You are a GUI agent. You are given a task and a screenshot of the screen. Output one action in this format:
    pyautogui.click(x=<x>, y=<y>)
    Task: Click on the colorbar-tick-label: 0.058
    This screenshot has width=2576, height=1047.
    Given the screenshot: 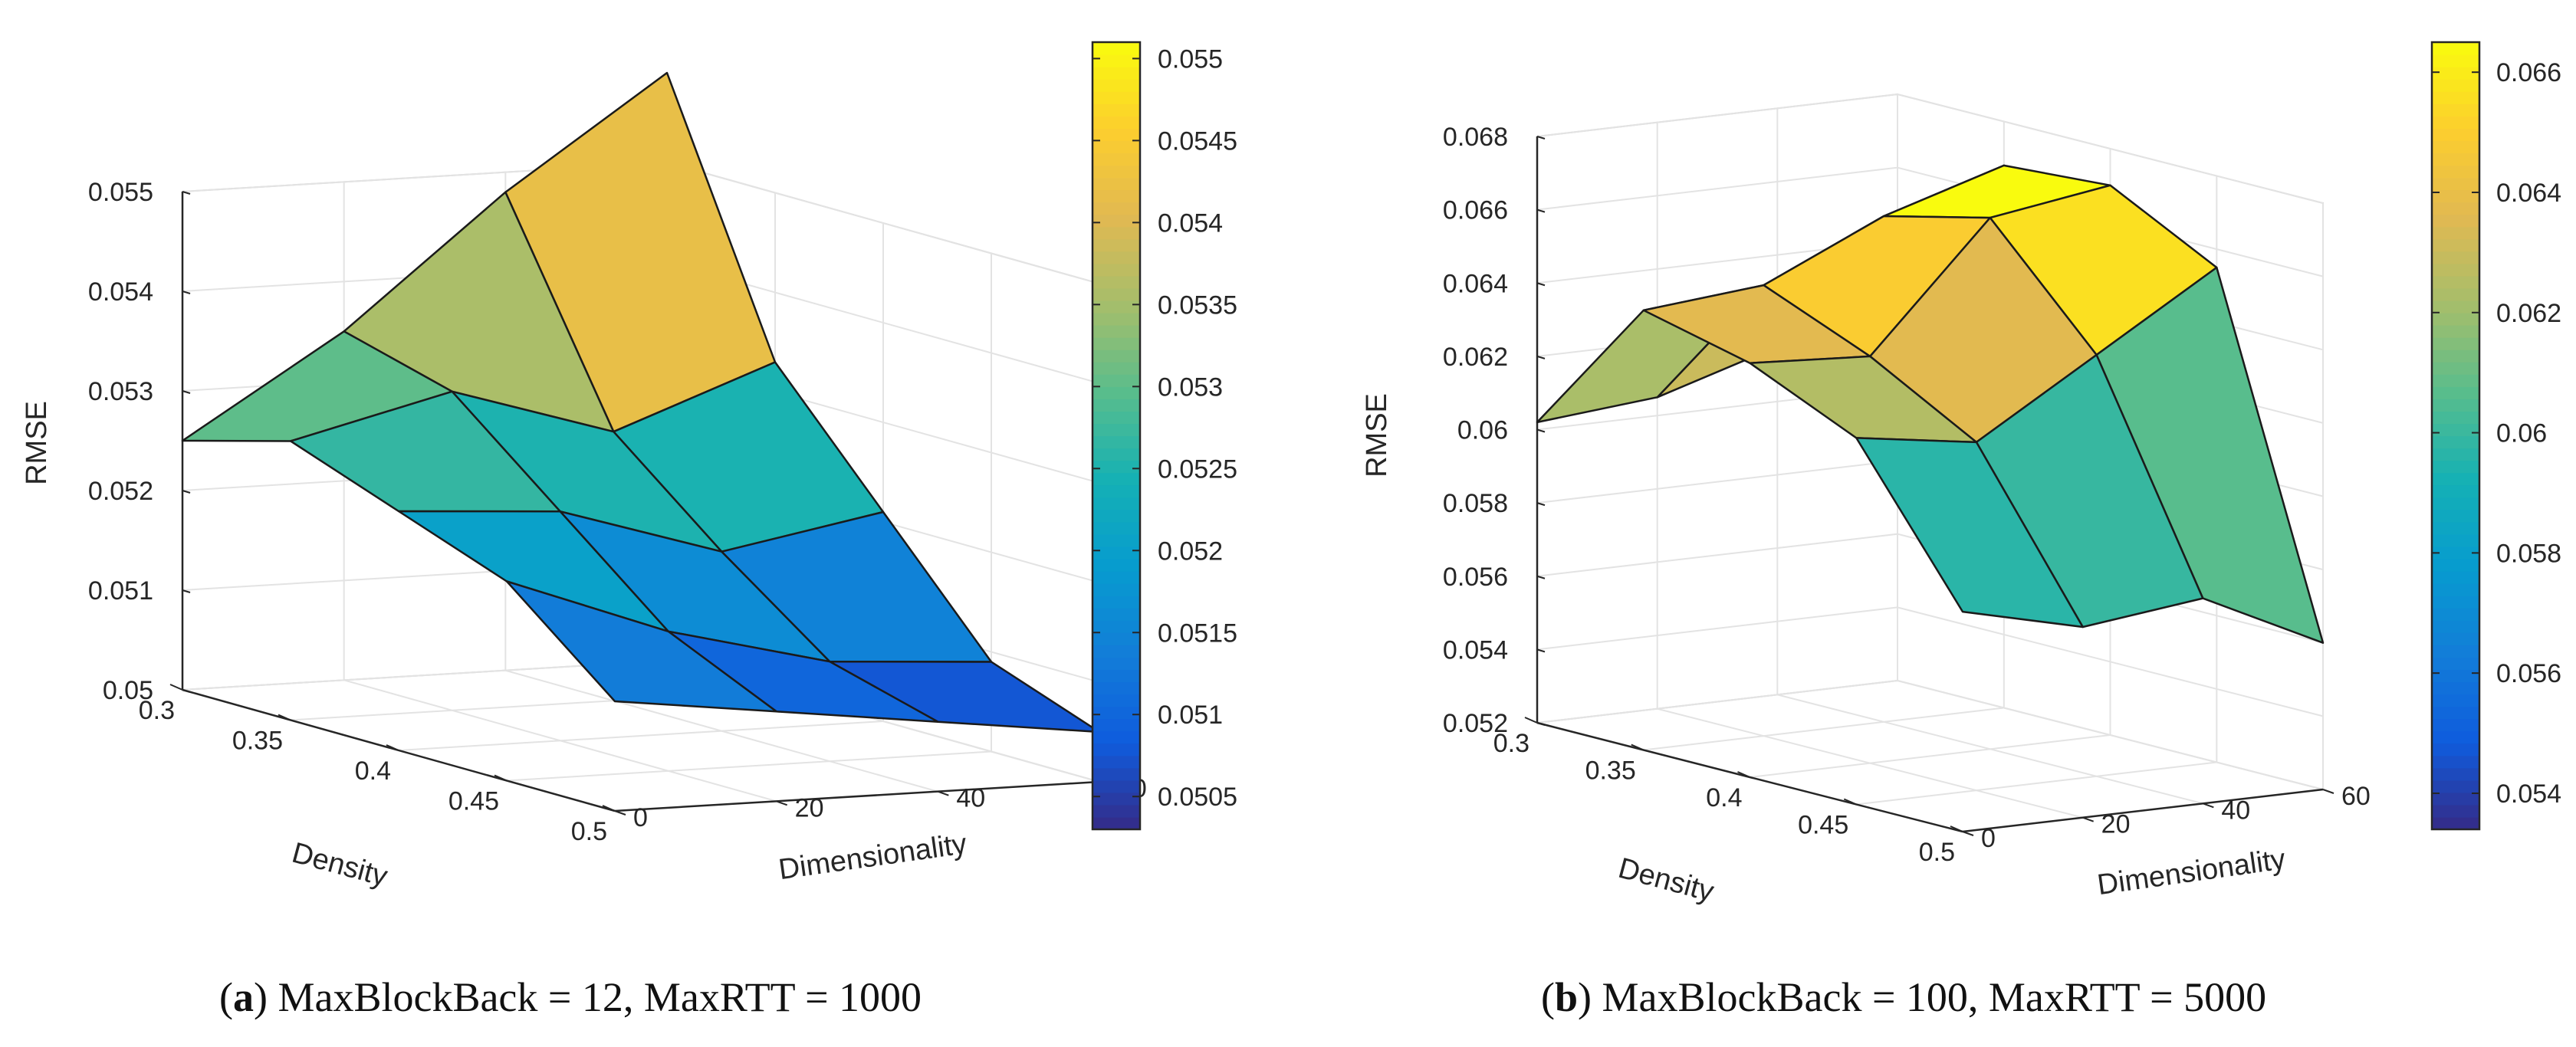 What is the action you would take?
    pyautogui.click(x=2528, y=553)
    